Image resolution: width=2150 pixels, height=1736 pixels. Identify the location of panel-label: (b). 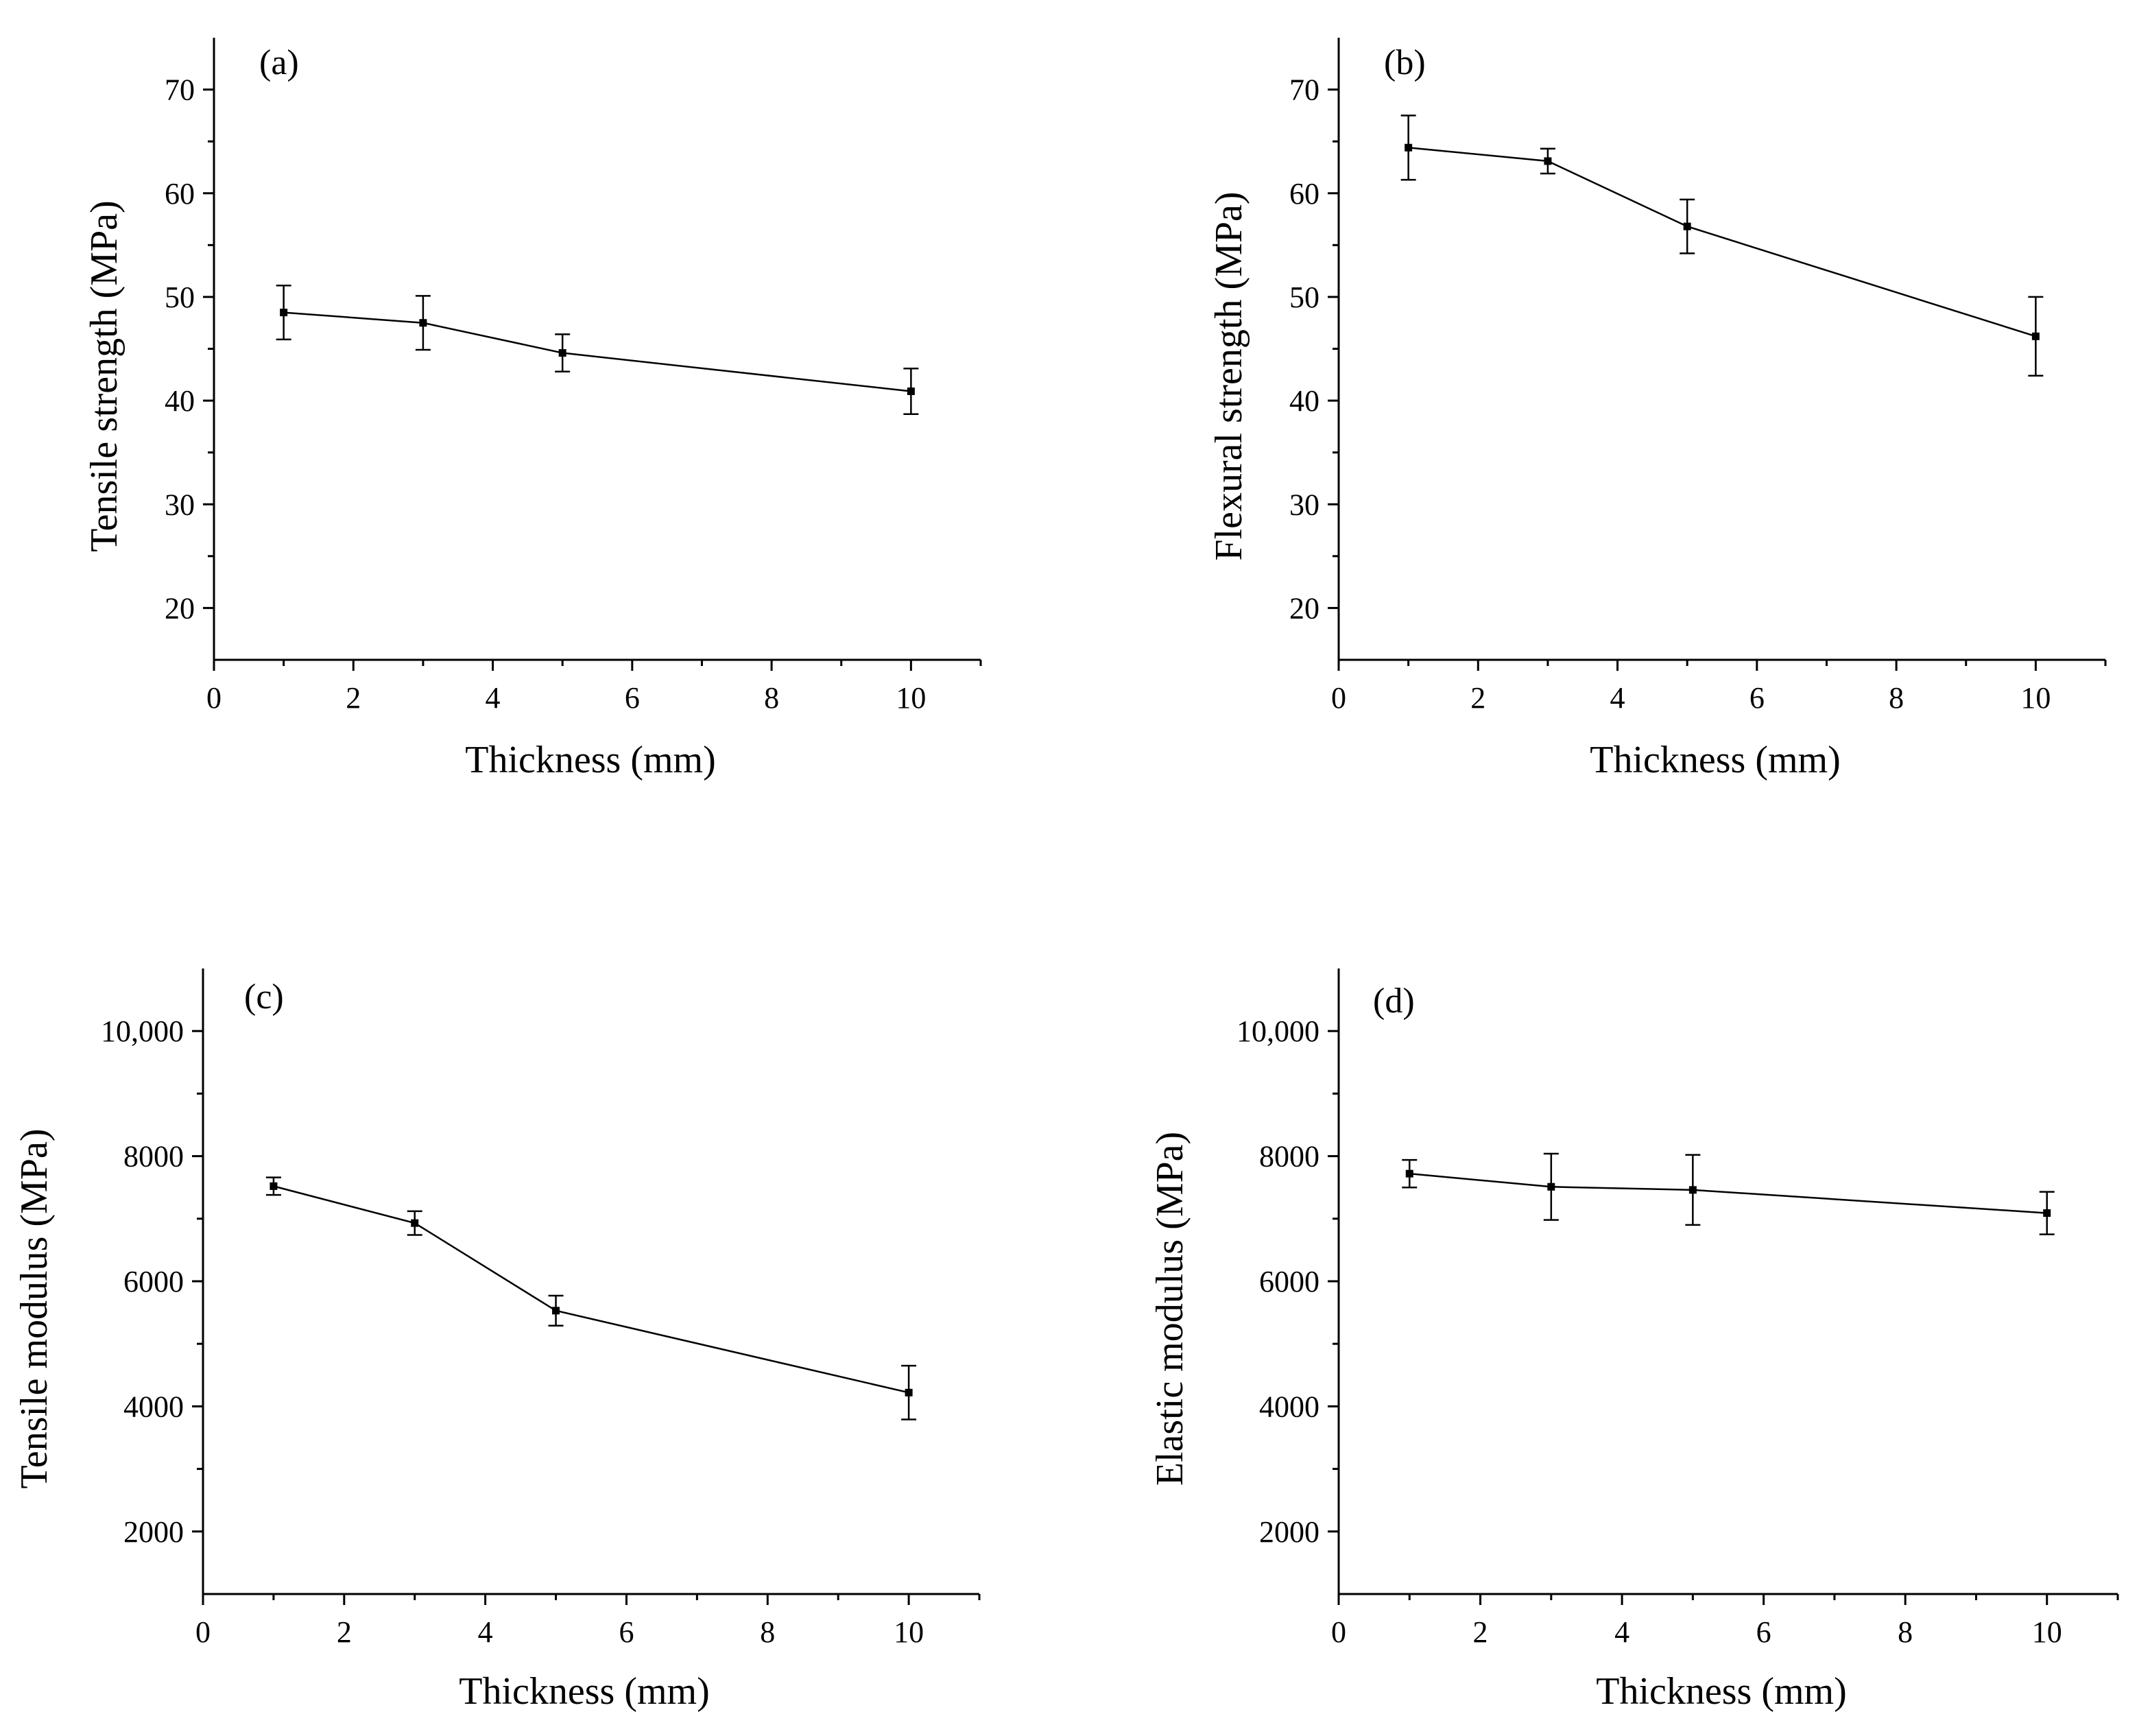
(1405, 63).